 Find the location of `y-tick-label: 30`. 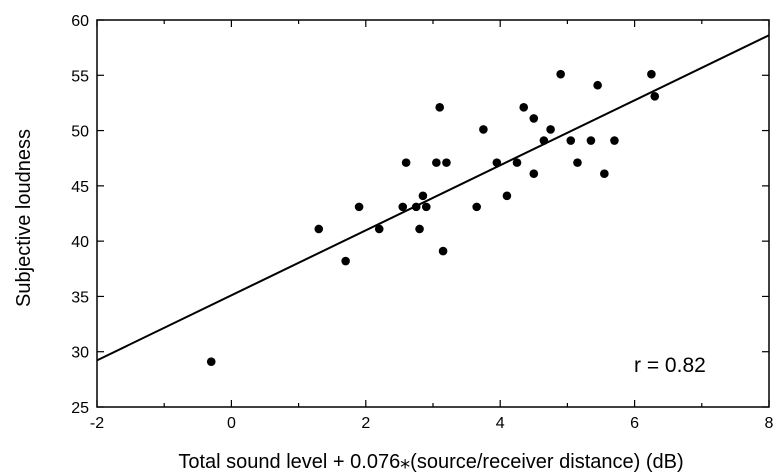

y-tick-label: 30 is located at coordinates (80, 353).